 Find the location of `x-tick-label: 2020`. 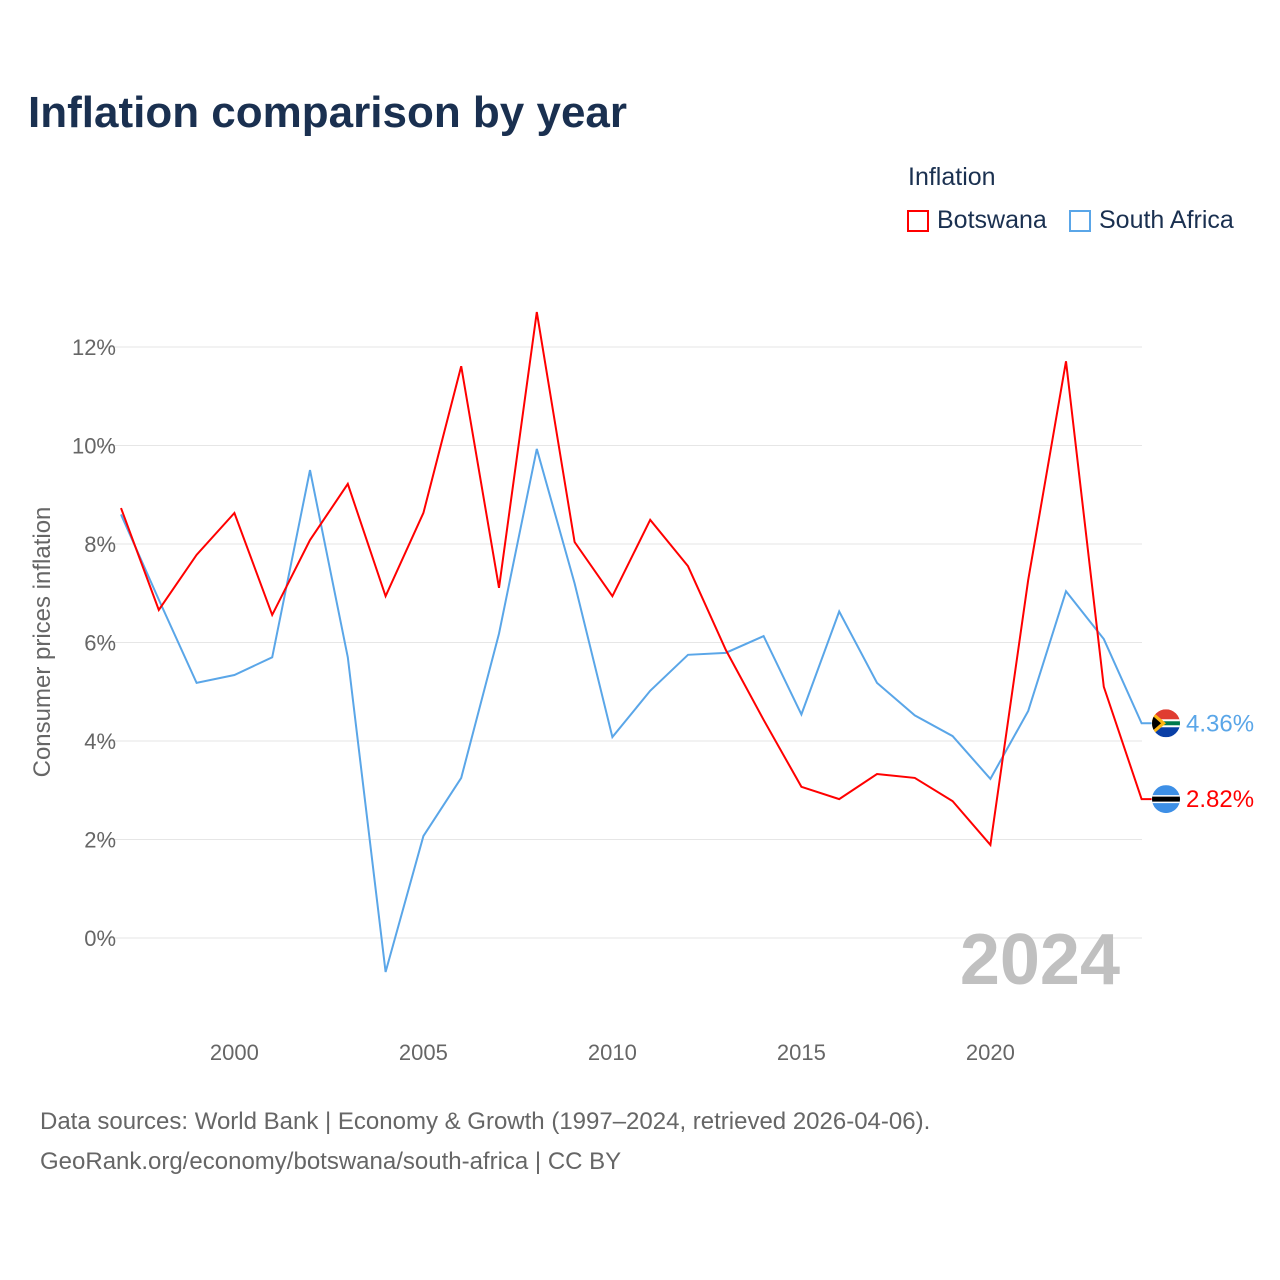

x-tick-label: 2020 is located at coordinates (990, 1052).